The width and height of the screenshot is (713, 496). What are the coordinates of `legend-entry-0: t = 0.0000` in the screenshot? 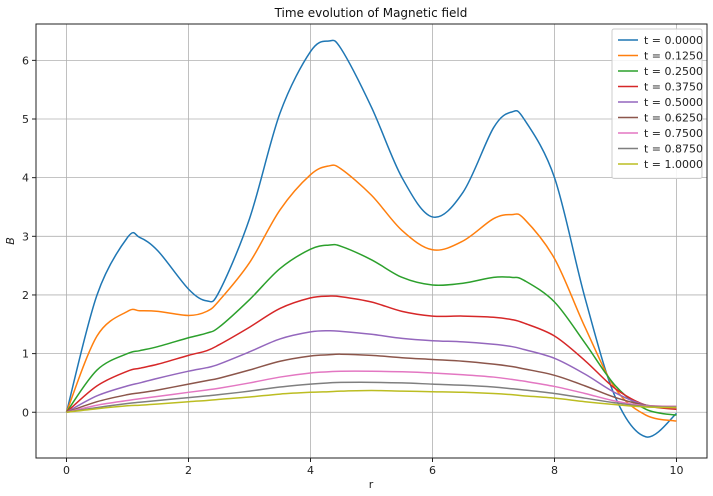 It's located at (673, 40).